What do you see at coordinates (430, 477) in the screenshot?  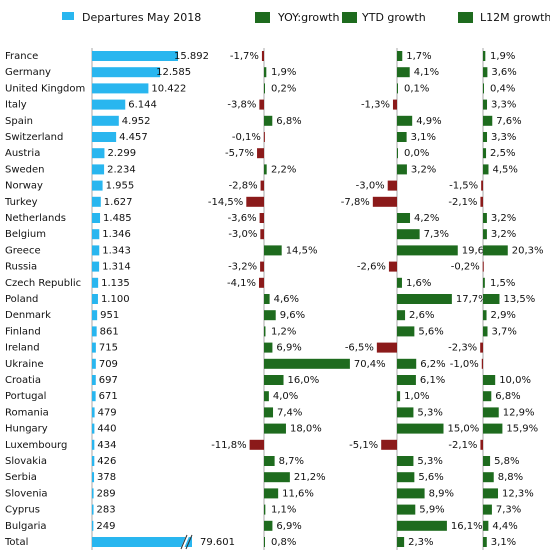 I see `value-label: 5,6%` at bounding box center [430, 477].